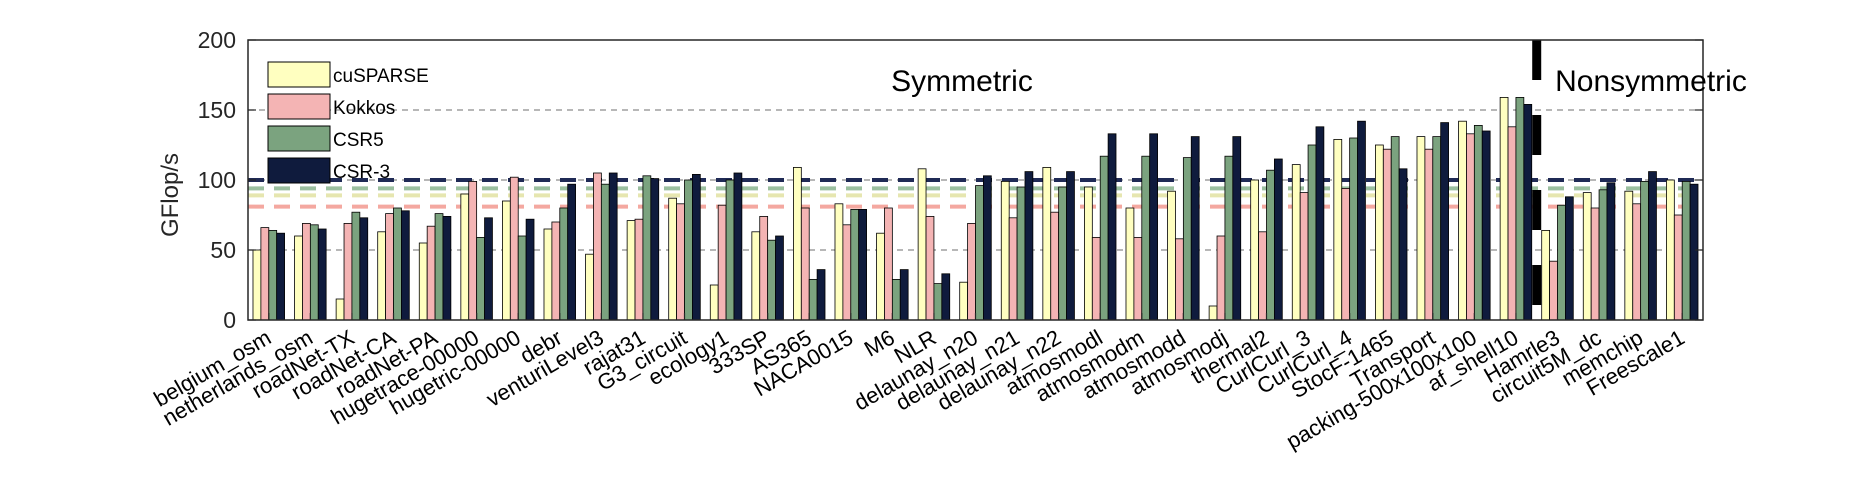 Image resolution: width=1875 pixels, height=500 pixels. Describe the element at coordinates (855, 264) in the screenshot. I see `bar-csr5-naca0015` at that location.